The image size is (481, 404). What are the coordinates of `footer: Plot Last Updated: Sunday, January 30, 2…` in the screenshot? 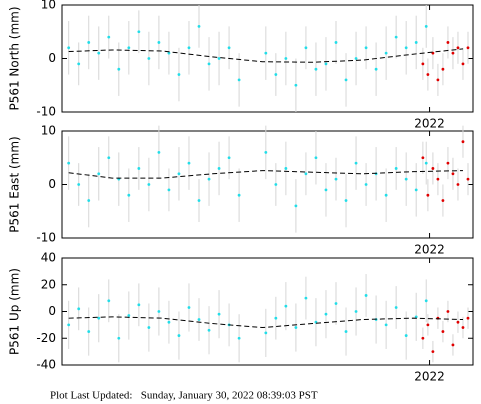 It's located at (184, 396).